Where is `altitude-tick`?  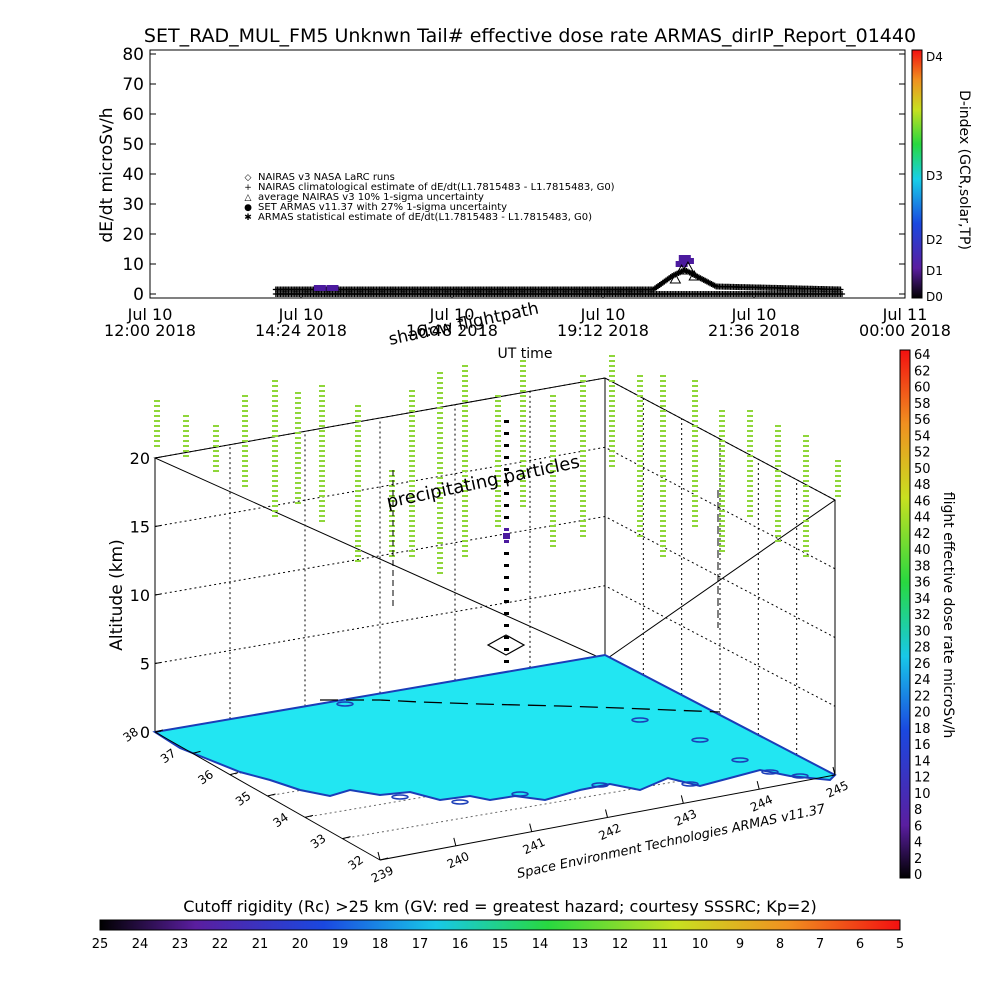 altitude-tick is located at coordinates (158, 526).